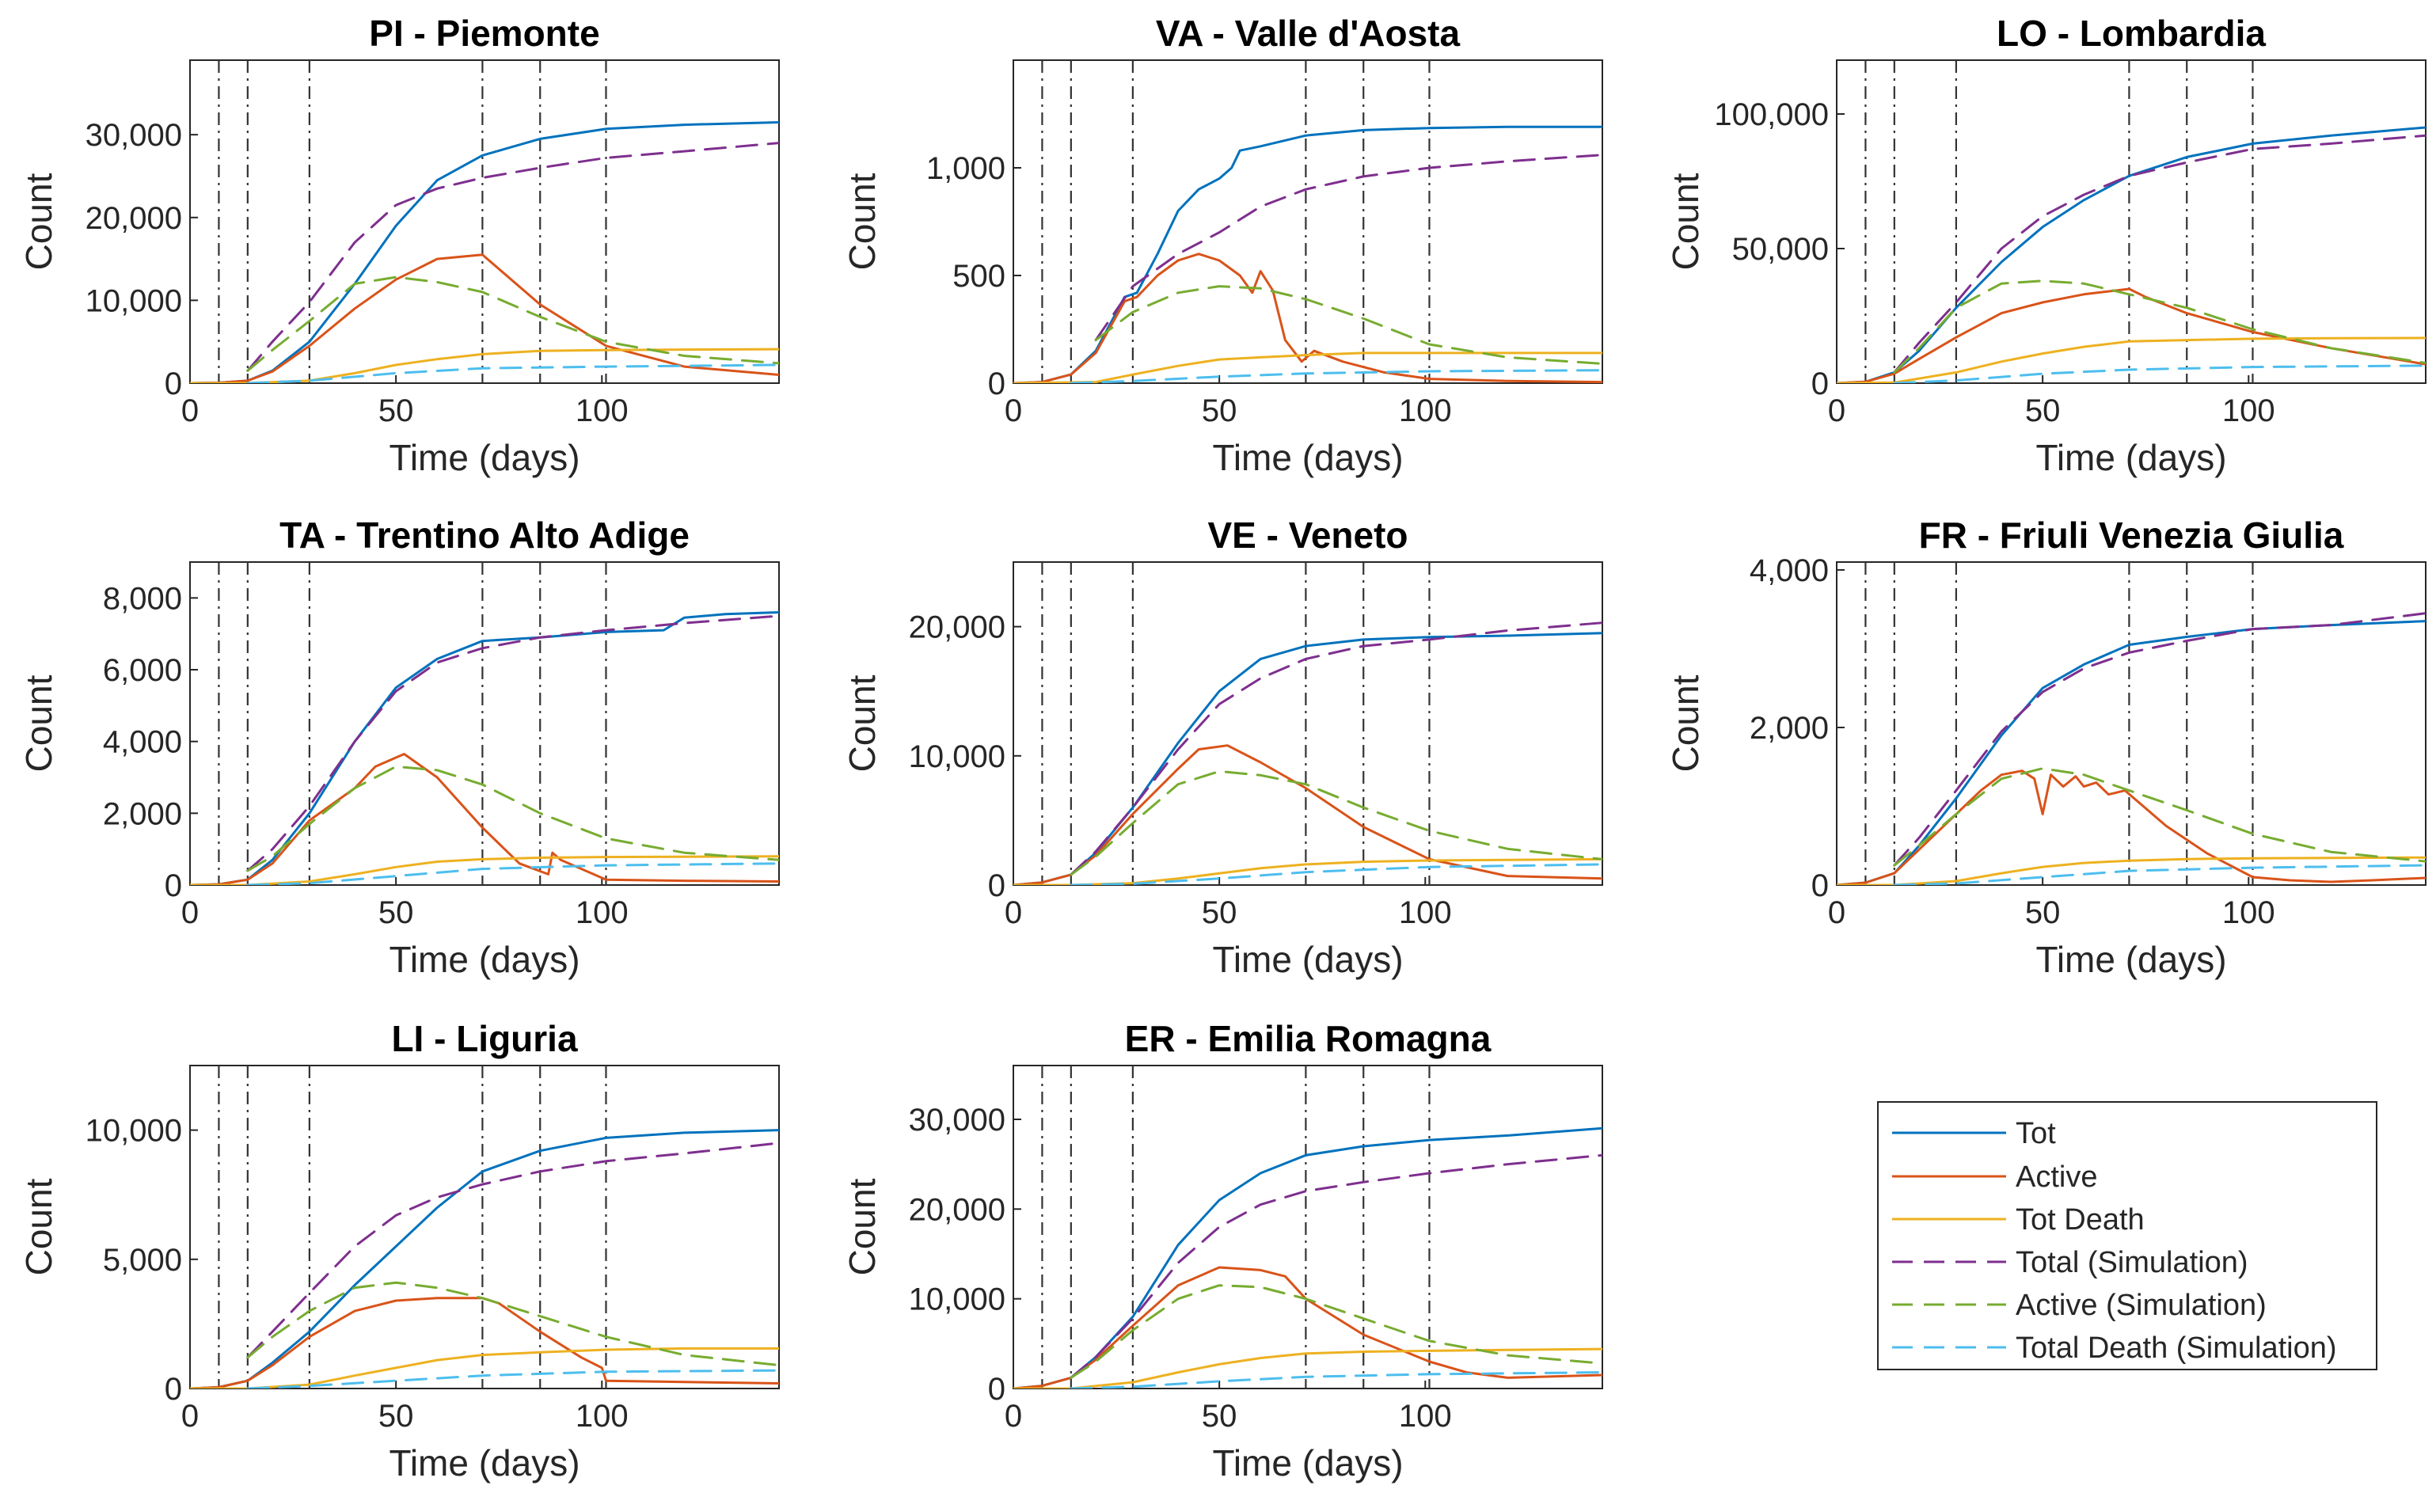 The height and width of the screenshot is (1512, 2436). What do you see at coordinates (2141, 1305) in the screenshot?
I see `legend-label-active-simulation: Active (Simulation)` at bounding box center [2141, 1305].